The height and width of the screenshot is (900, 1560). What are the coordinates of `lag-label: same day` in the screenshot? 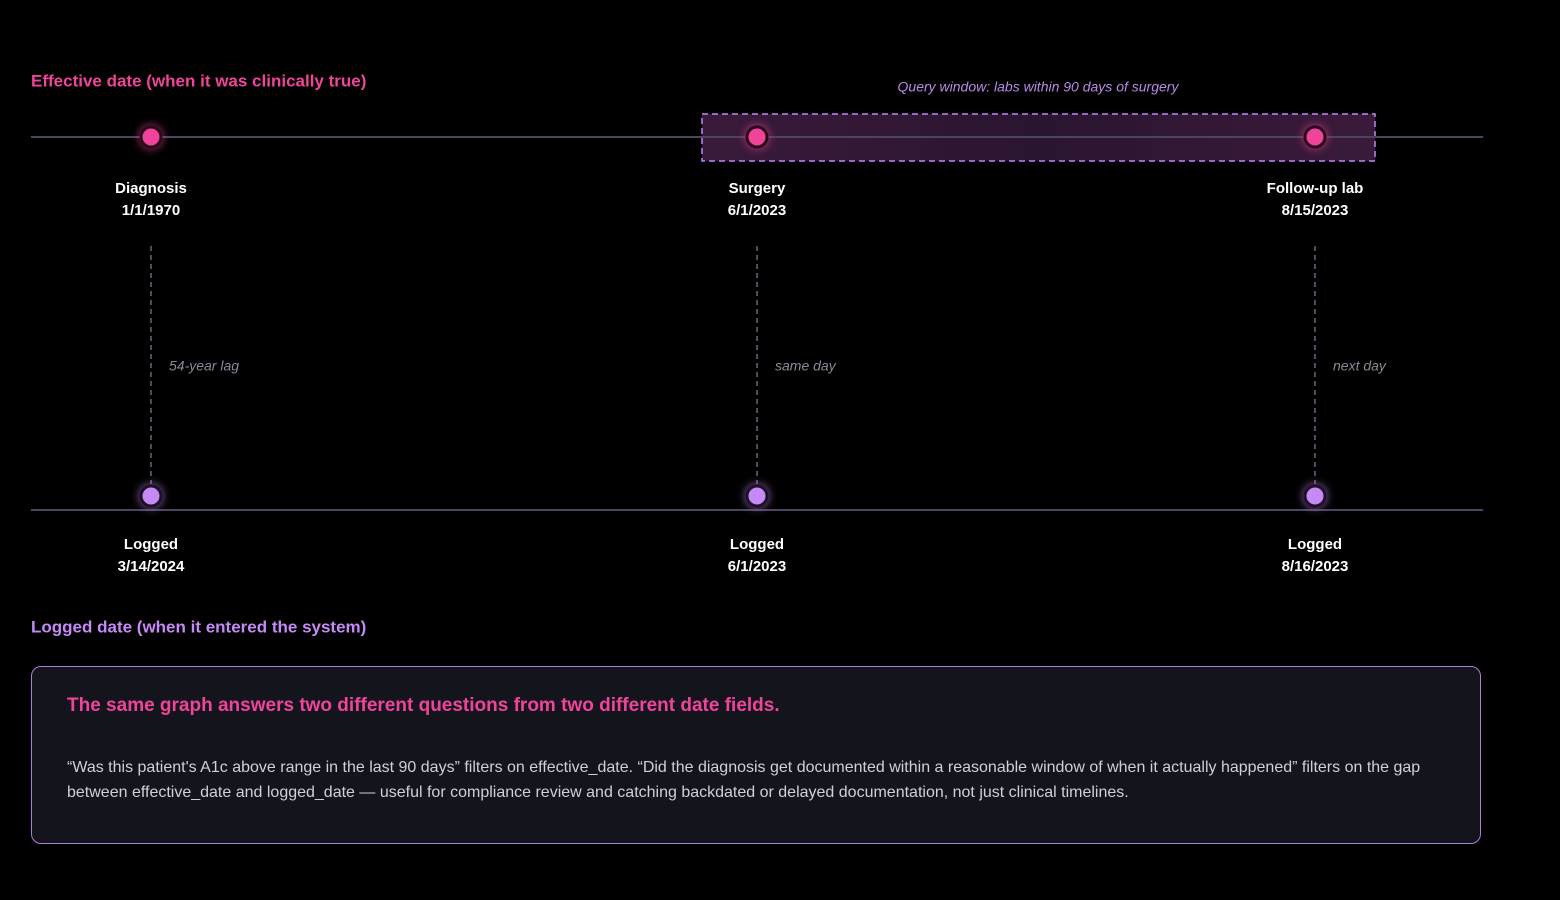 It's located at (806, 366).